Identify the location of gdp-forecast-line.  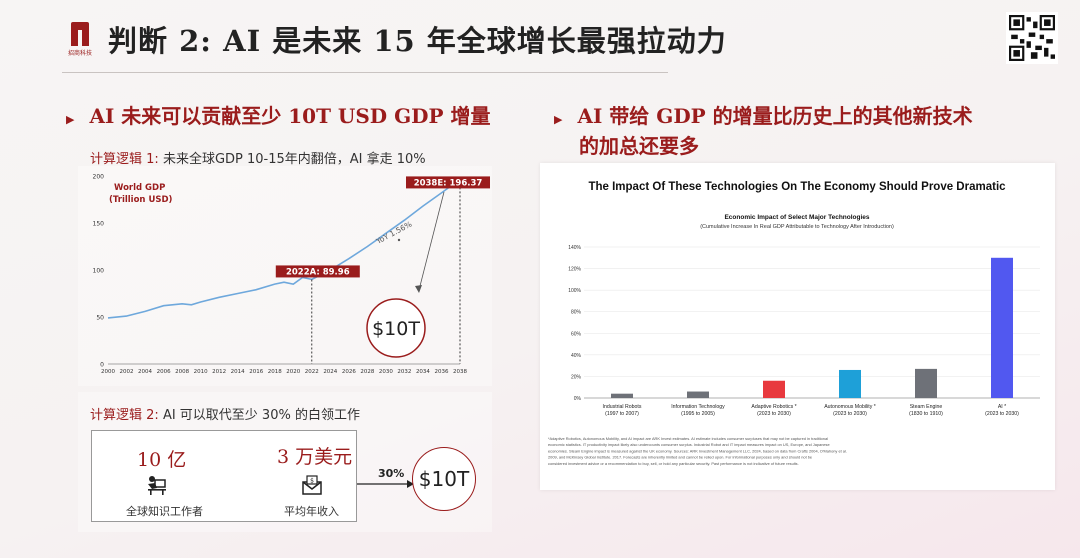
(386, 229).